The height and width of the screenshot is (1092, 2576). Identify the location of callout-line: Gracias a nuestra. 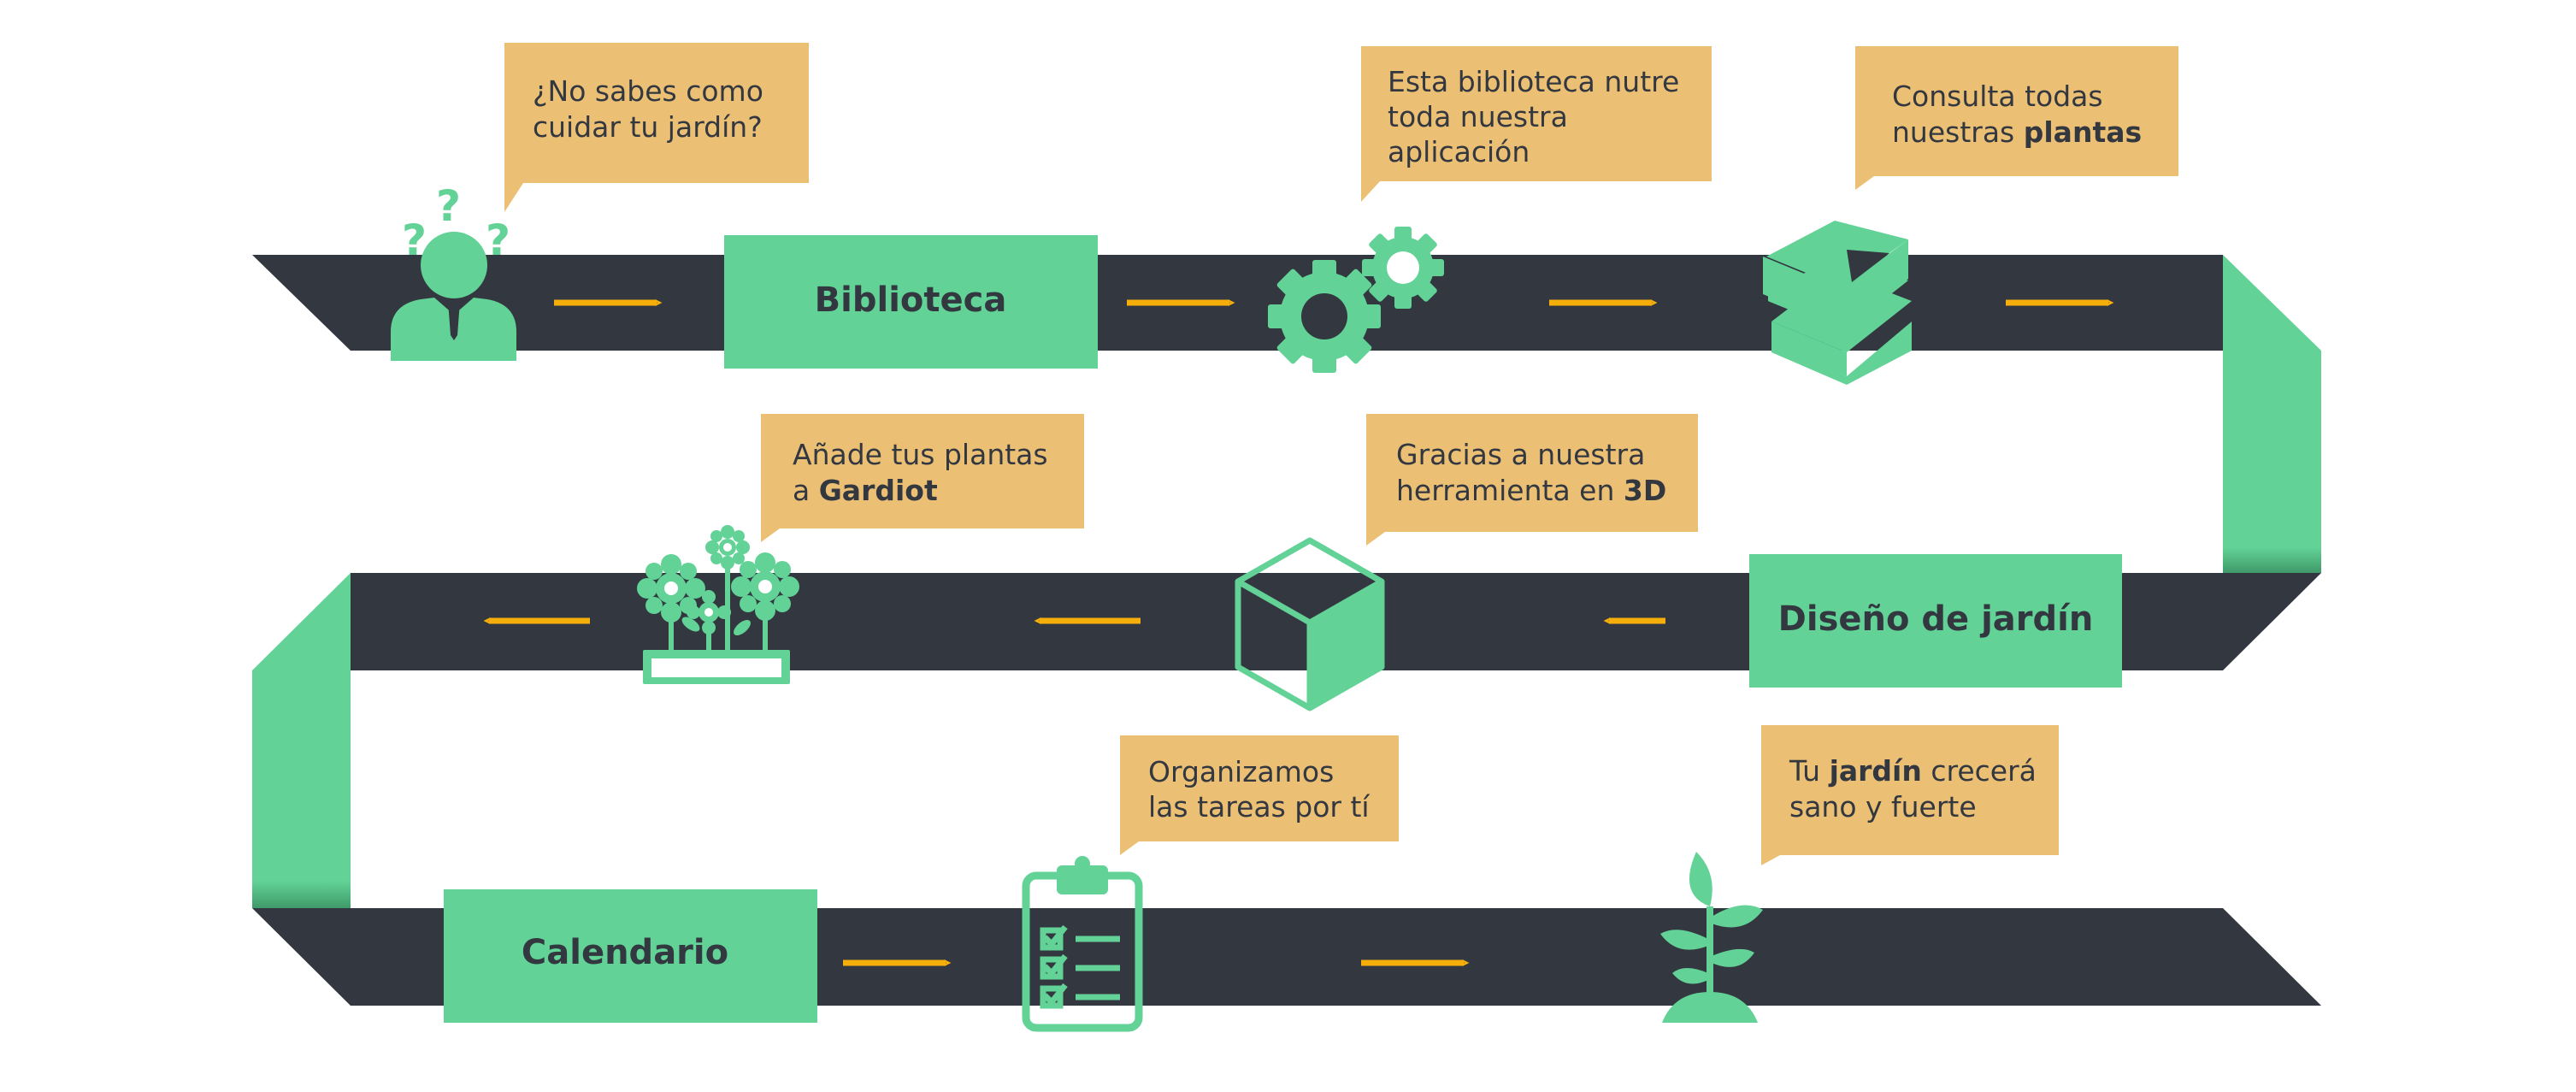
(1520, 454).